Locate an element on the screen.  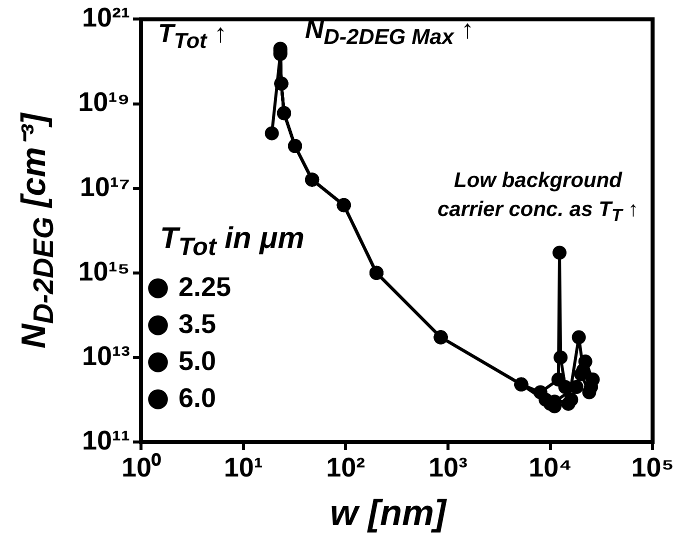
legend-label: 2.25 is located at coordinates (205, 287).